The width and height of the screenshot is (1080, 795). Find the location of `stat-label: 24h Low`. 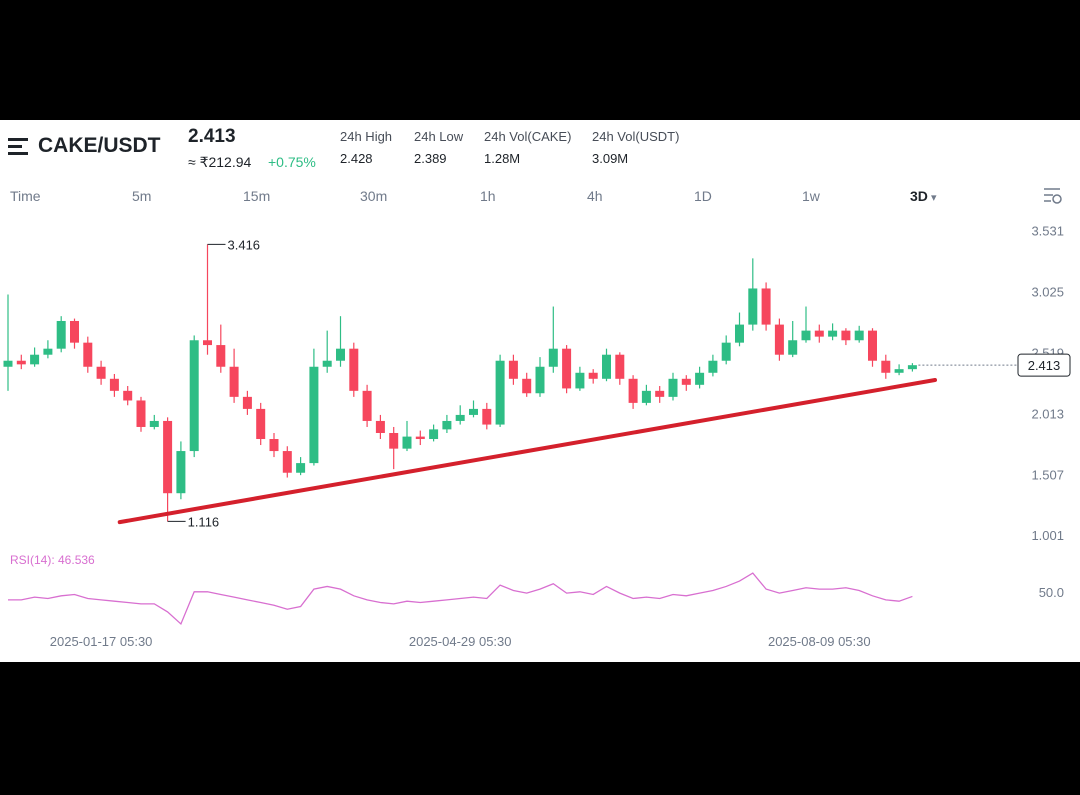

stat-label: 24h Low is located at coordinates (439, 136).